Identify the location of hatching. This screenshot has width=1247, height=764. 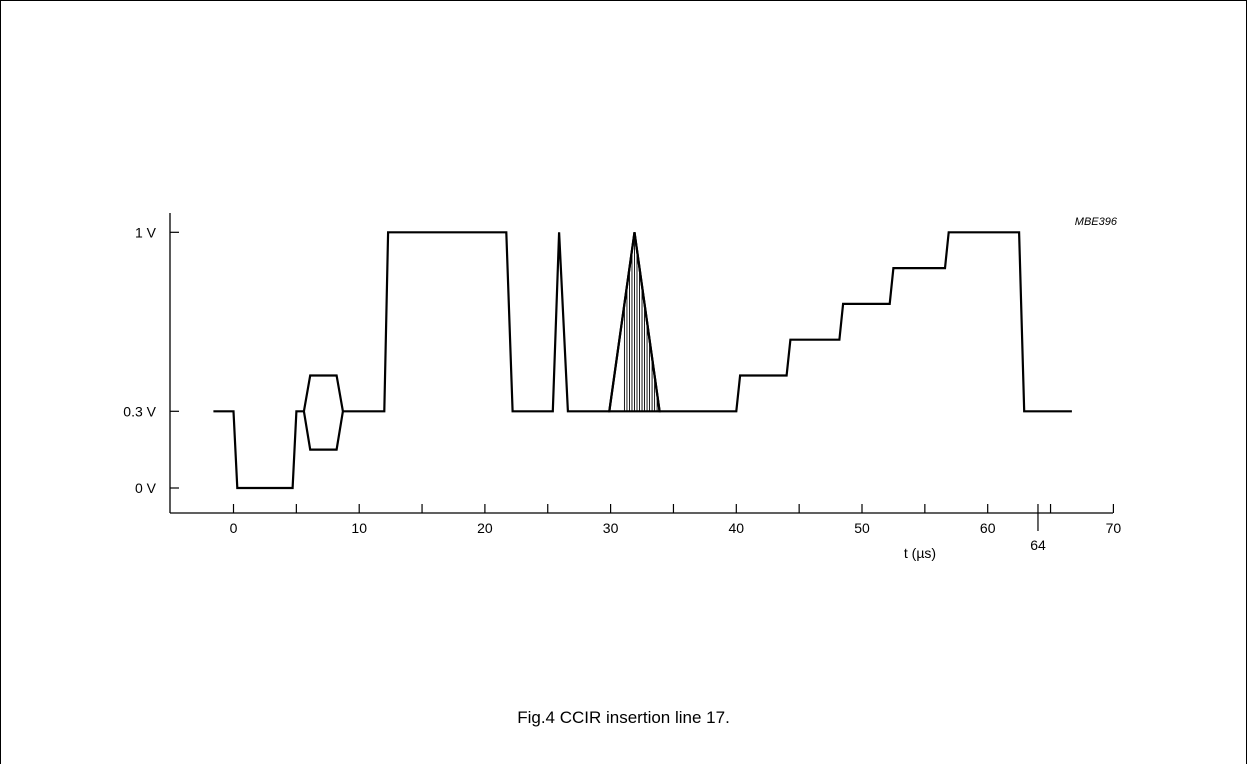
(485, 341).